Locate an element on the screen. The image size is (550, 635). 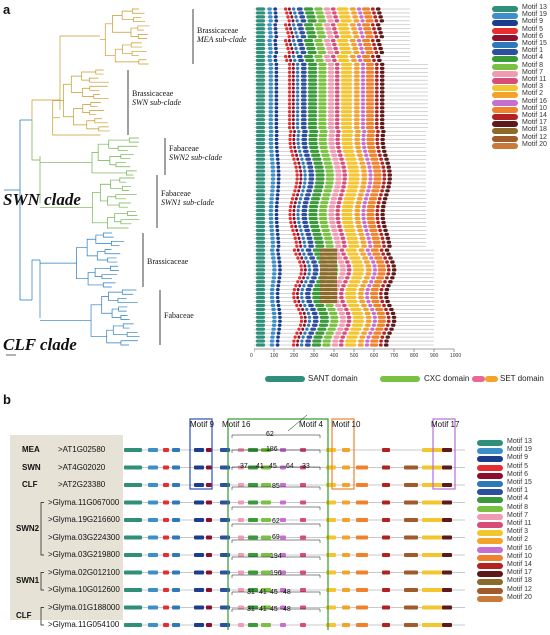
legend-label: Motif 2 is located at coordinates (517, 539).